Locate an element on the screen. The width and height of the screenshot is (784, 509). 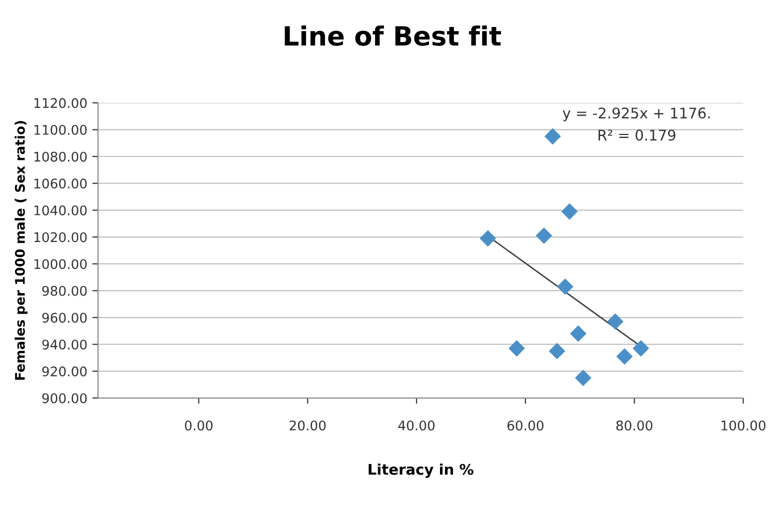
annotation: R² = 0.179 is located at coordinates (637, 135).